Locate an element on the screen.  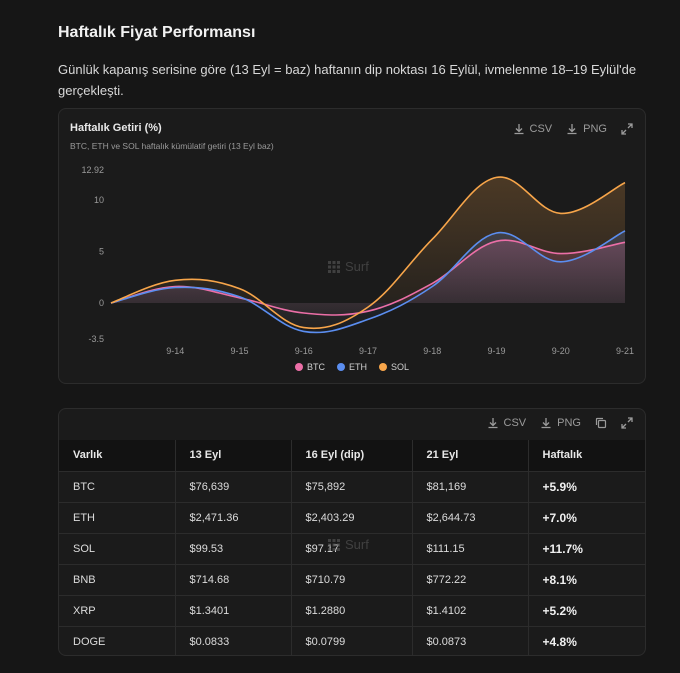
cell-asset: ETH is located at coordinates (117, 517).